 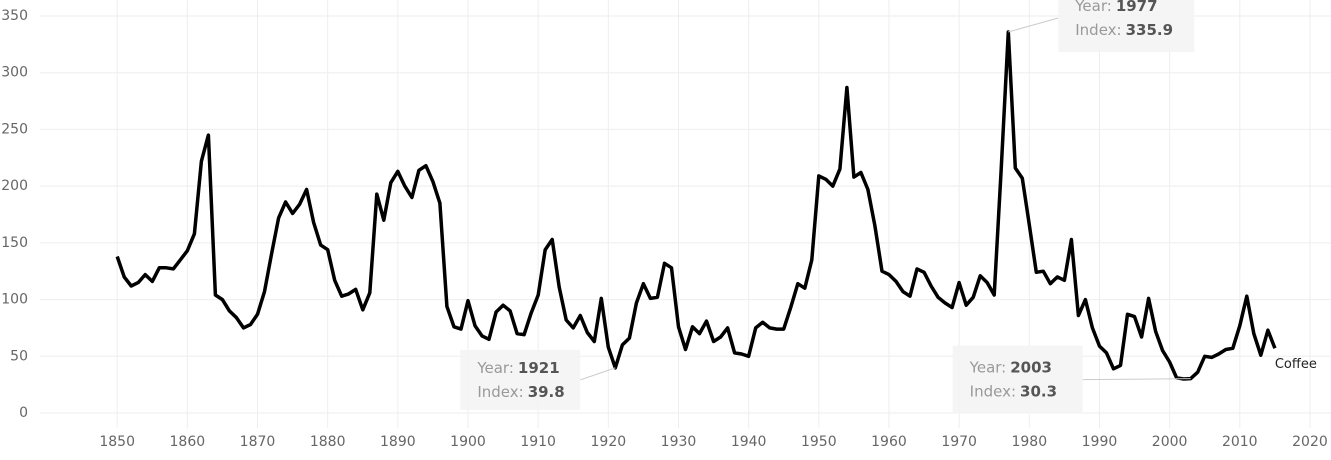 I want to click on annotation-value: 30.3, so click(x=1038, y=391).